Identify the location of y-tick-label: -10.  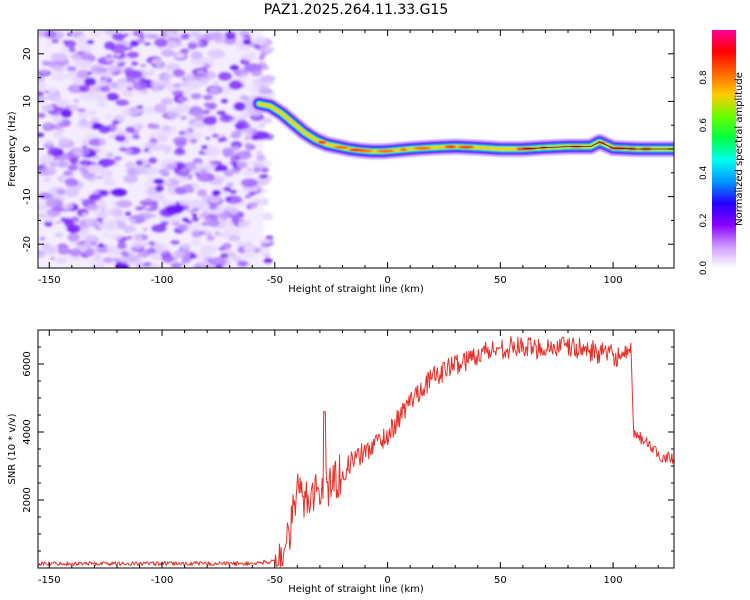
(27, 196).